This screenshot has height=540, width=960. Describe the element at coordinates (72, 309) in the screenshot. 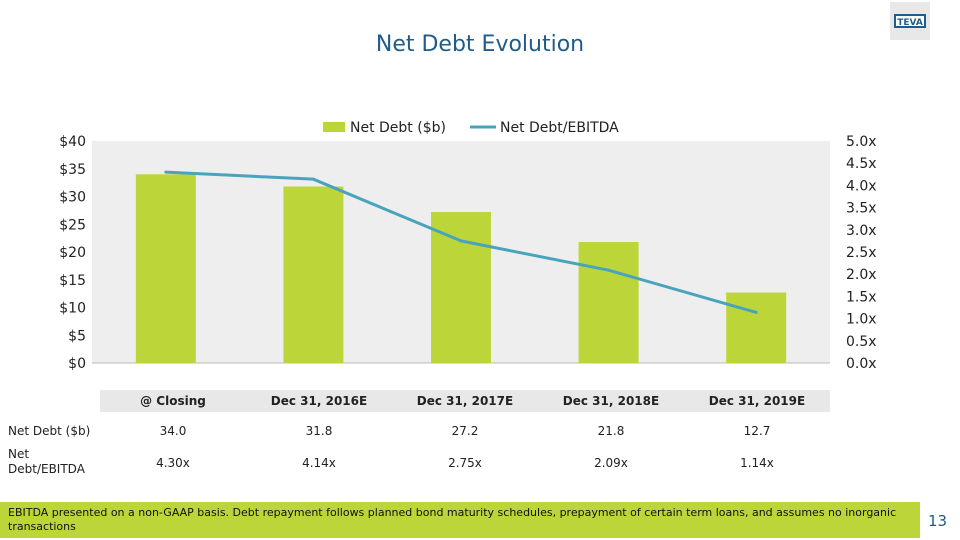

I see `y-left-tick-label: $10` at that location.